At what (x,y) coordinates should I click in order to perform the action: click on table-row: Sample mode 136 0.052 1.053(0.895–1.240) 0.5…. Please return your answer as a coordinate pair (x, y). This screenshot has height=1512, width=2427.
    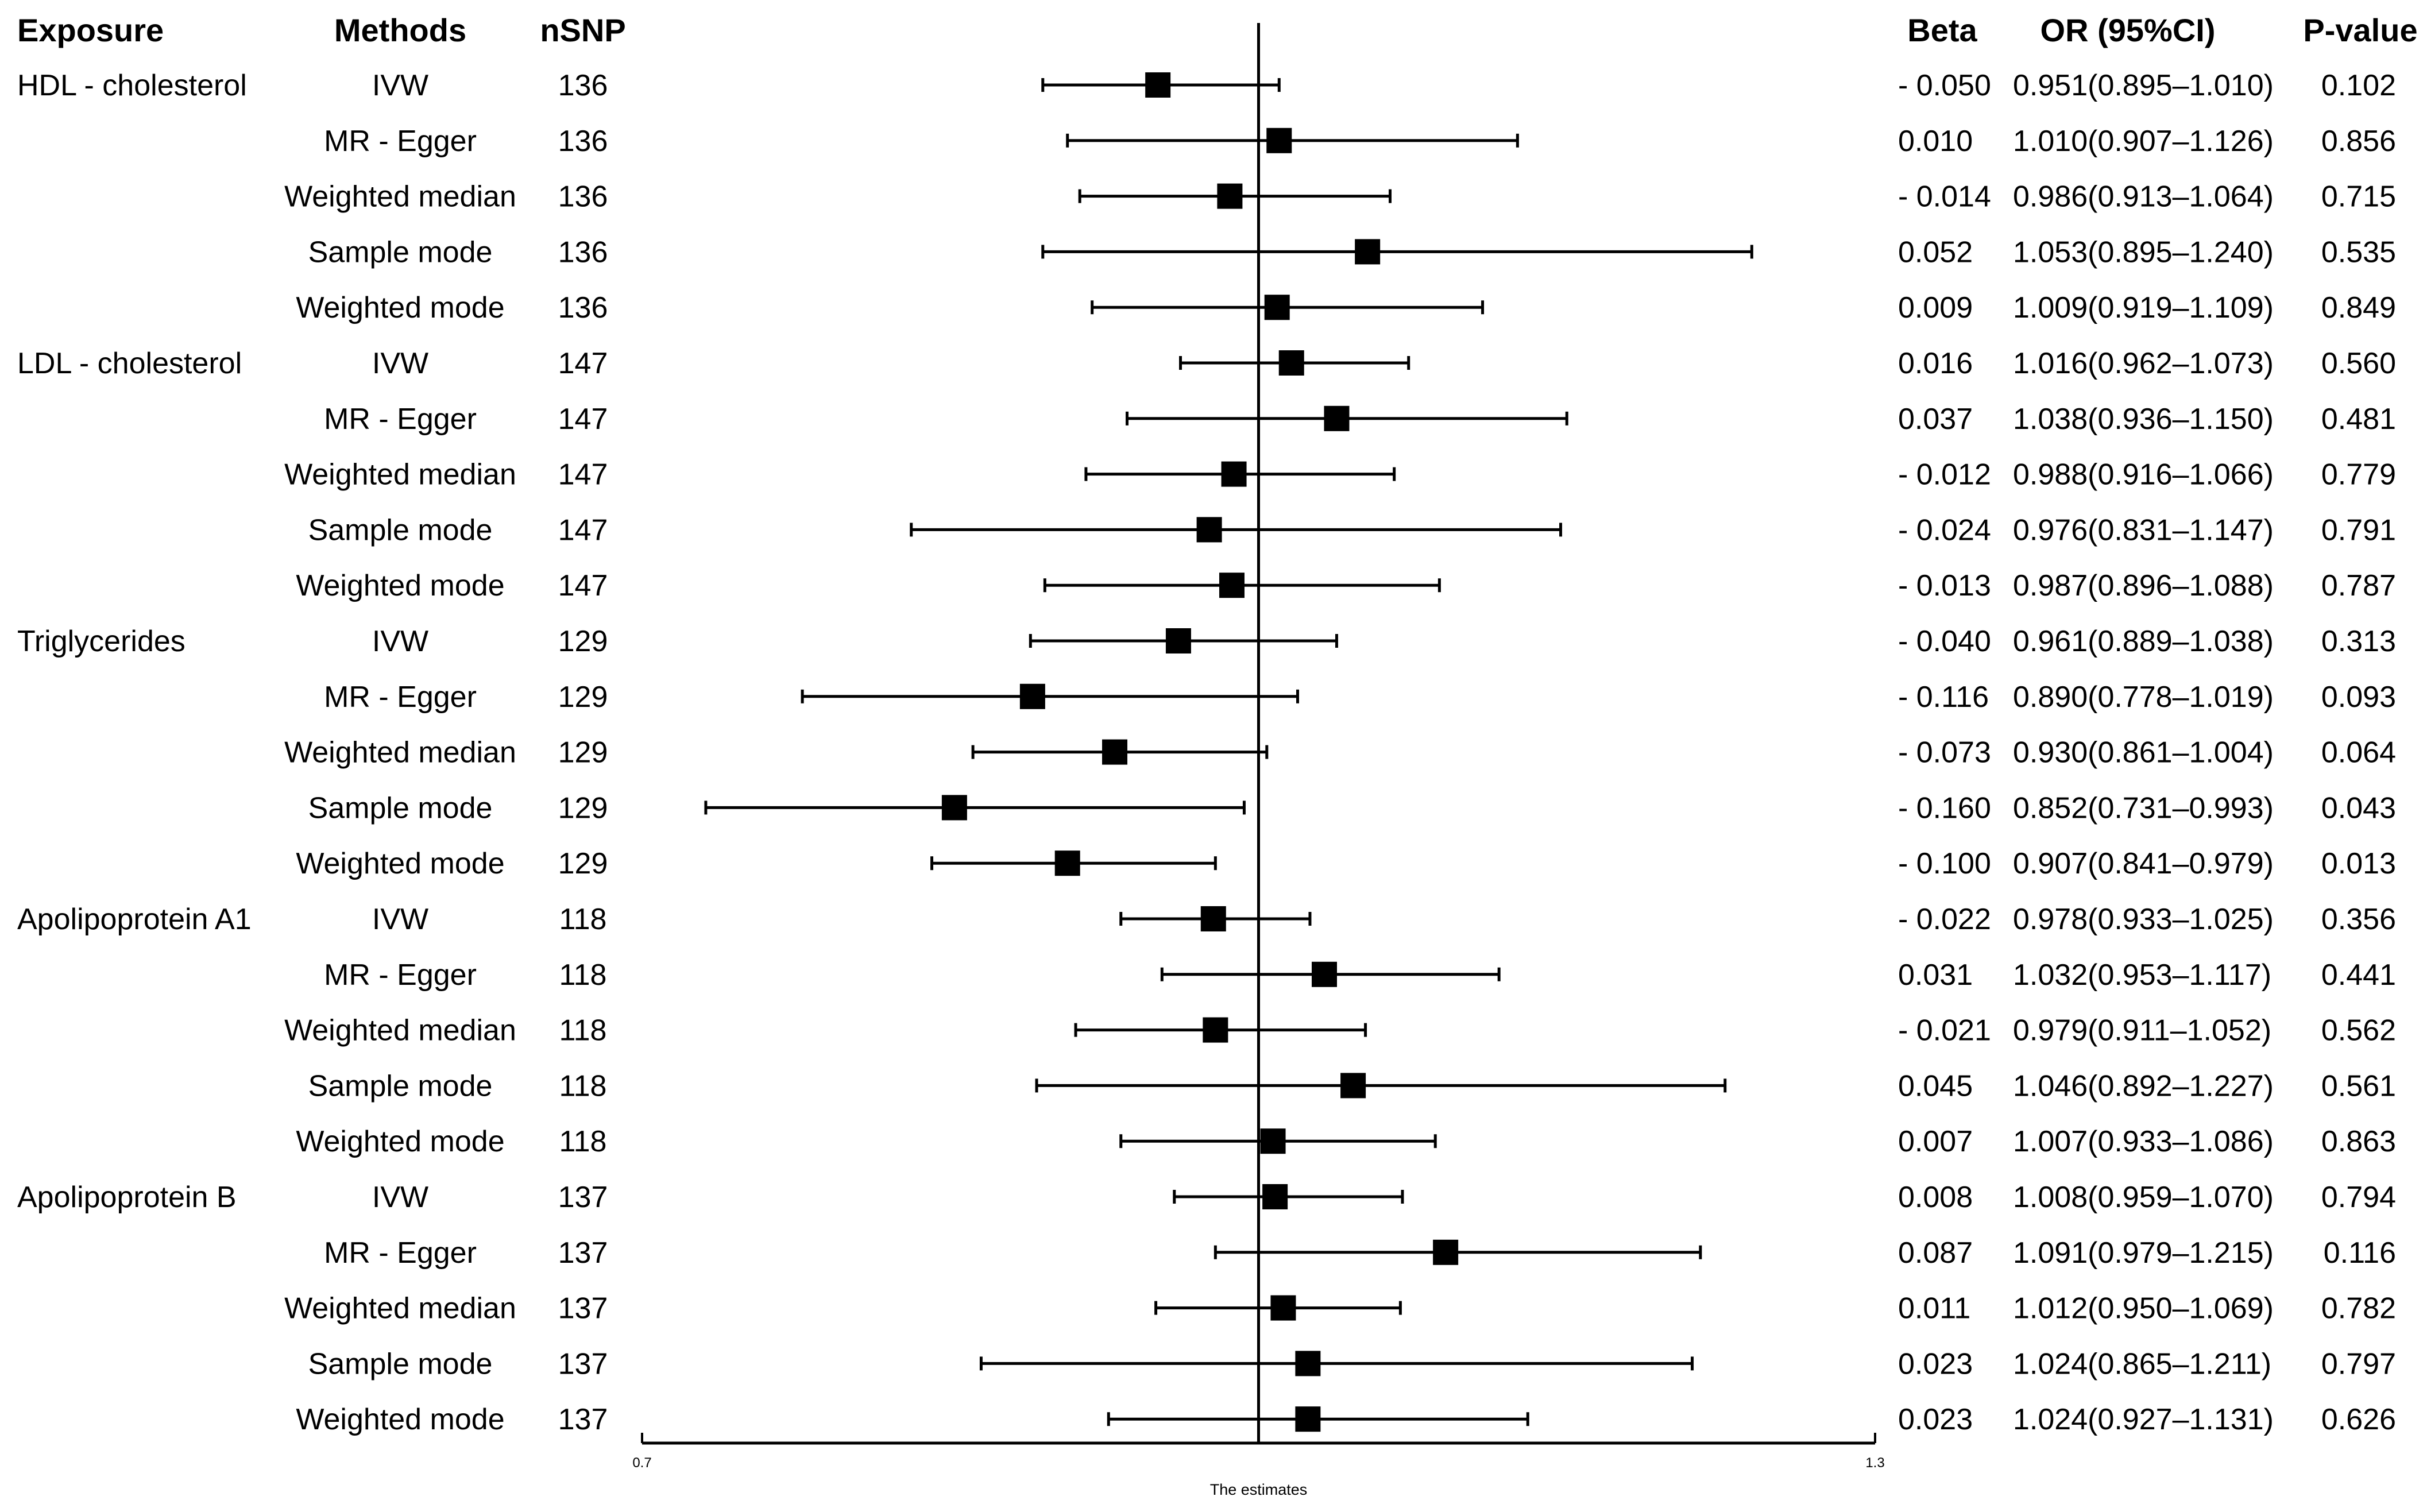
    Looking at the image, I should click on (1352, 252).